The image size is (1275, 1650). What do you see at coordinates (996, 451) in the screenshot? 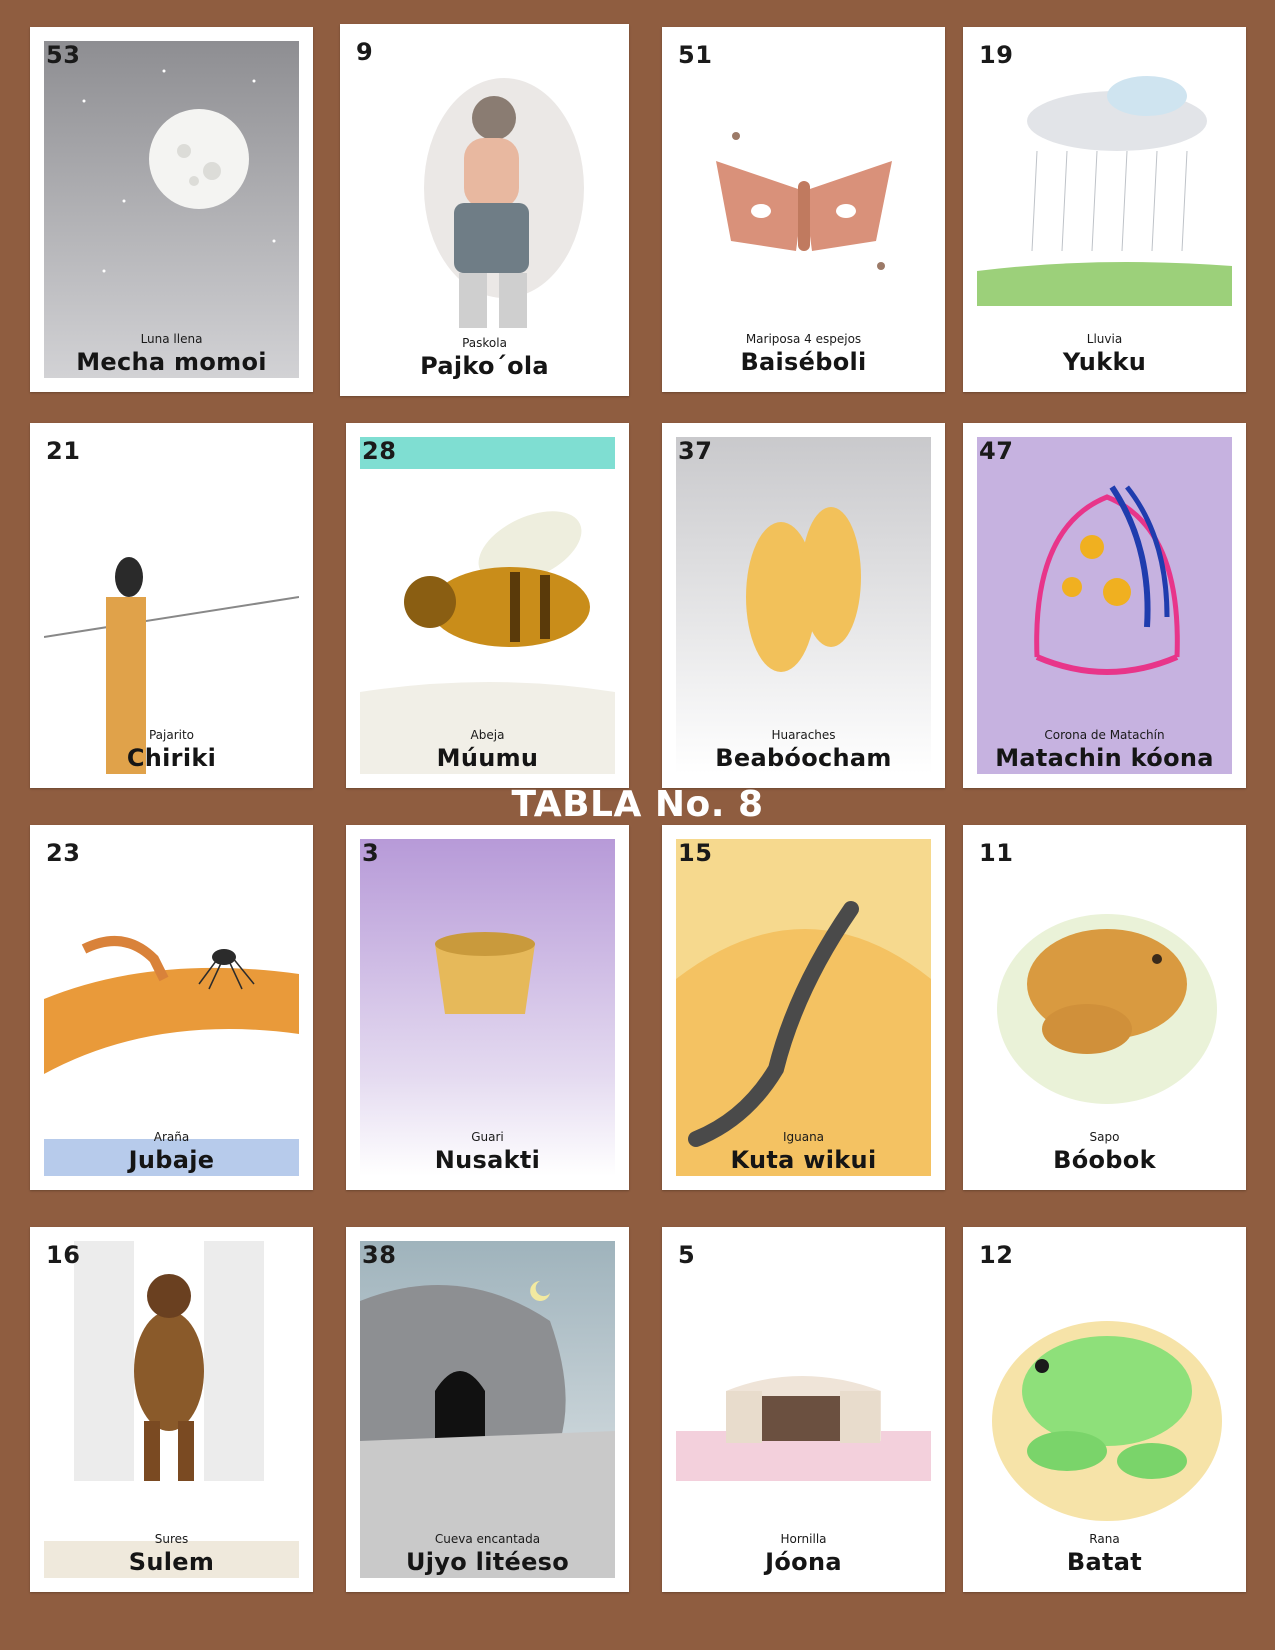
I see `card-number: 47` at bounding box center [996, 451].